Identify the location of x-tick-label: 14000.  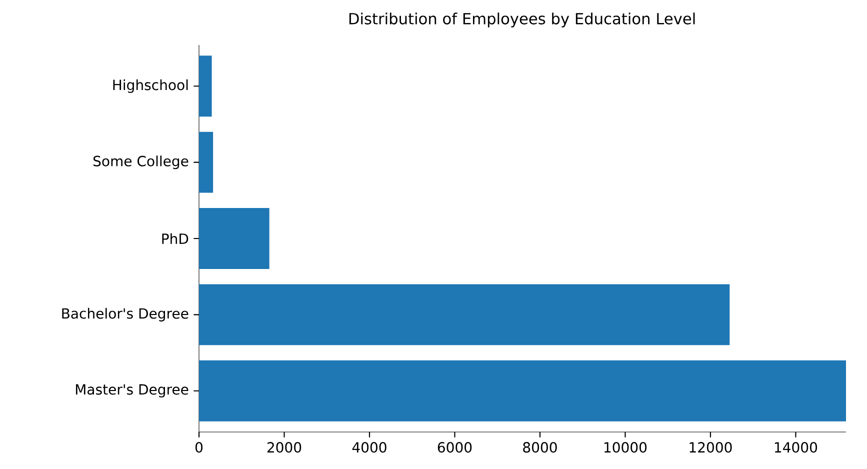
(796, 447).